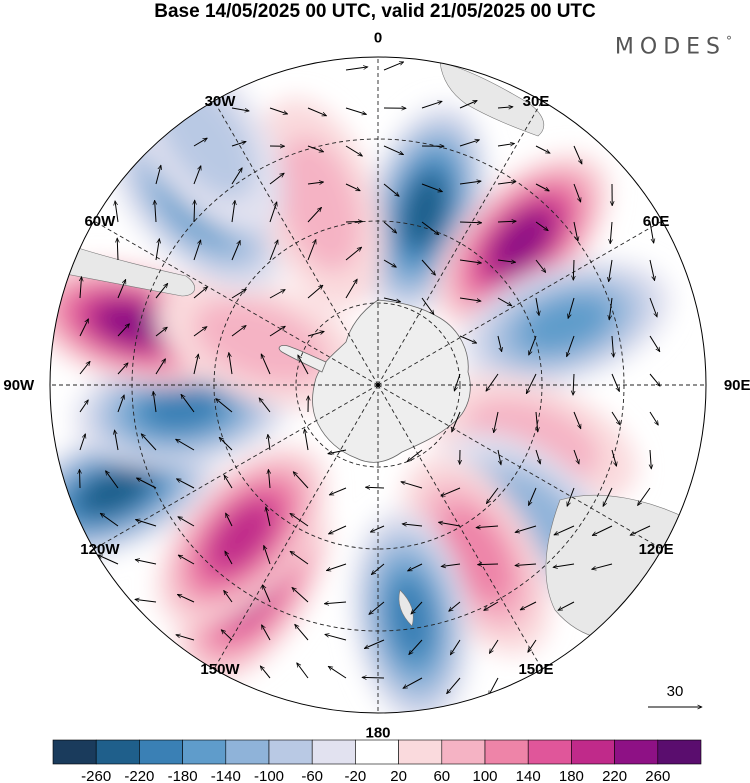 The width and height of the screenshot is (750, 783). Describe the element at coordinates (729, 41) in the screenshot. I see `brand-mark: °` at that location.